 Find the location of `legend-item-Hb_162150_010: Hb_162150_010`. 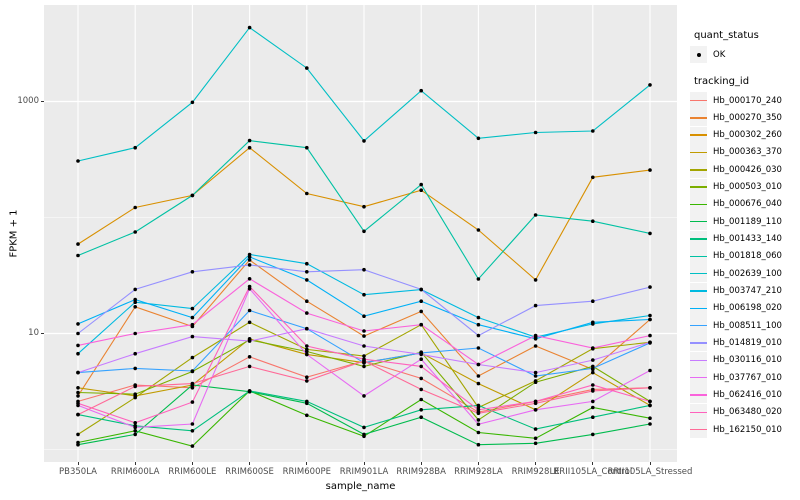

legend-item-Hb_162150_010: Hb_162150_010 is located at coordinates (736, 430).